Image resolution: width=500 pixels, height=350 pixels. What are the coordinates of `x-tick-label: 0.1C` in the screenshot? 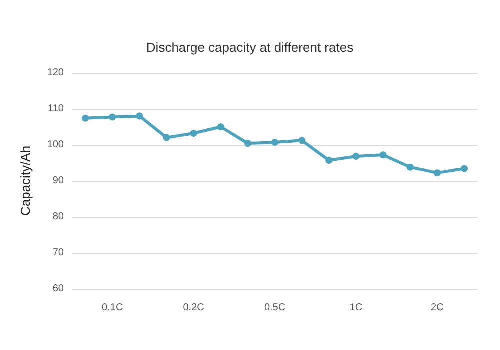 It's located at (113, 308).